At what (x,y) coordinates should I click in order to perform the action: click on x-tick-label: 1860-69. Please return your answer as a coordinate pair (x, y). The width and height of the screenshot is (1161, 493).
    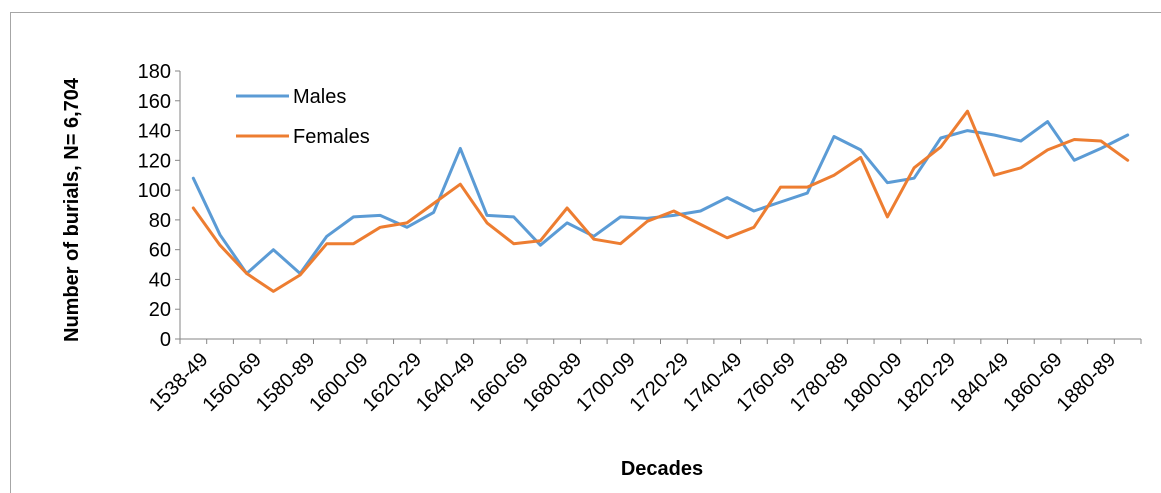
    Looking at the image, I should click on (1032, 382).